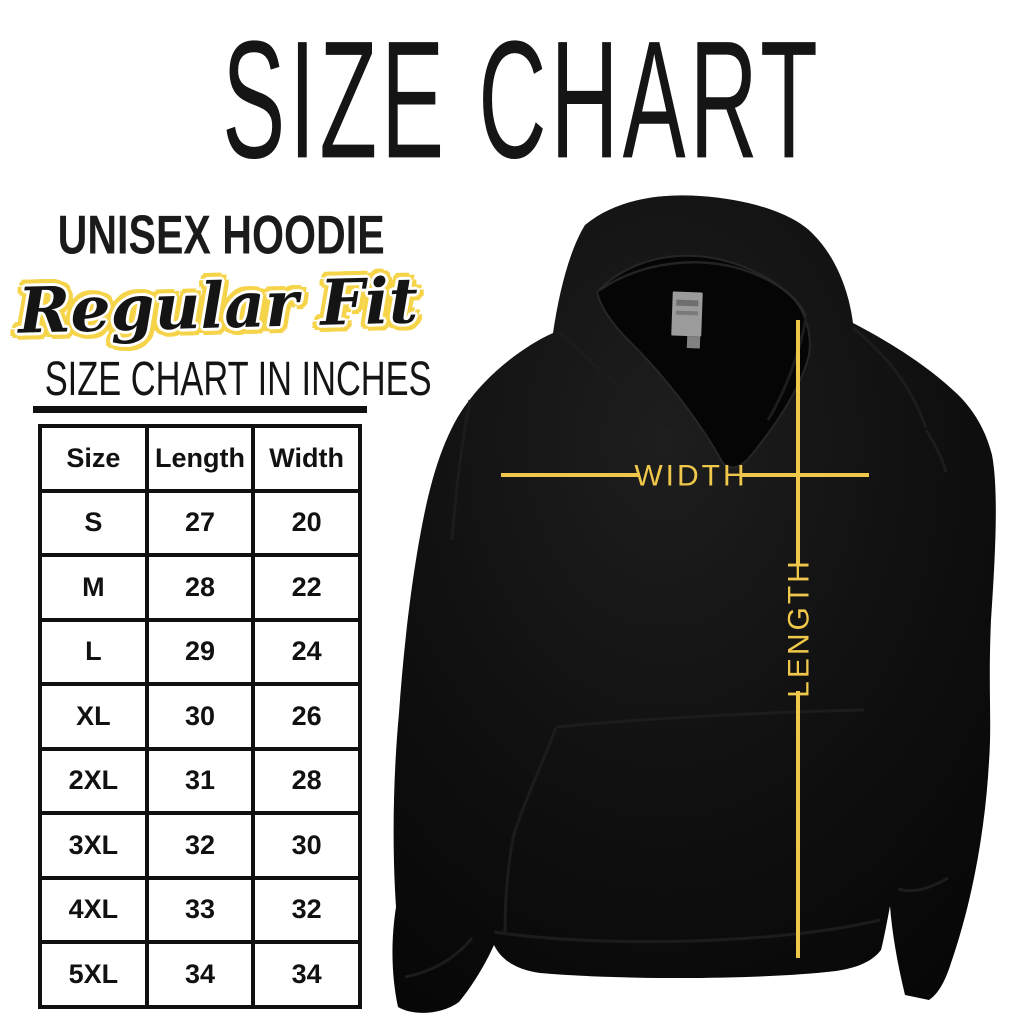 The image size is (1024, 1024). What do you see at coordinates (690, 476) in the screenshot?
I see `width-label: WIDTH` at bounding box center [690, 476].